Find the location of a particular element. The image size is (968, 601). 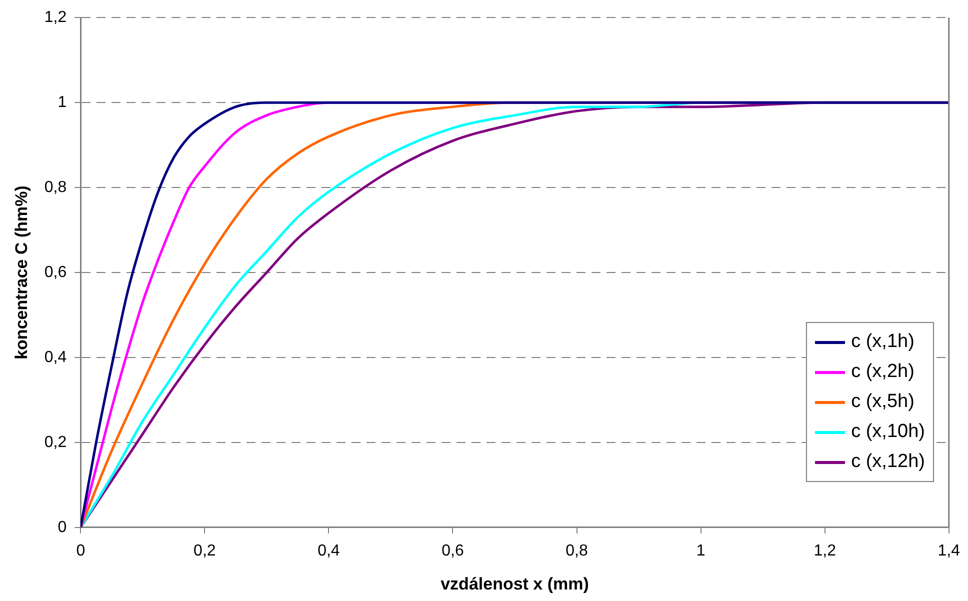

x-tick-label: 1,4 is located at coordinates (949, 551).